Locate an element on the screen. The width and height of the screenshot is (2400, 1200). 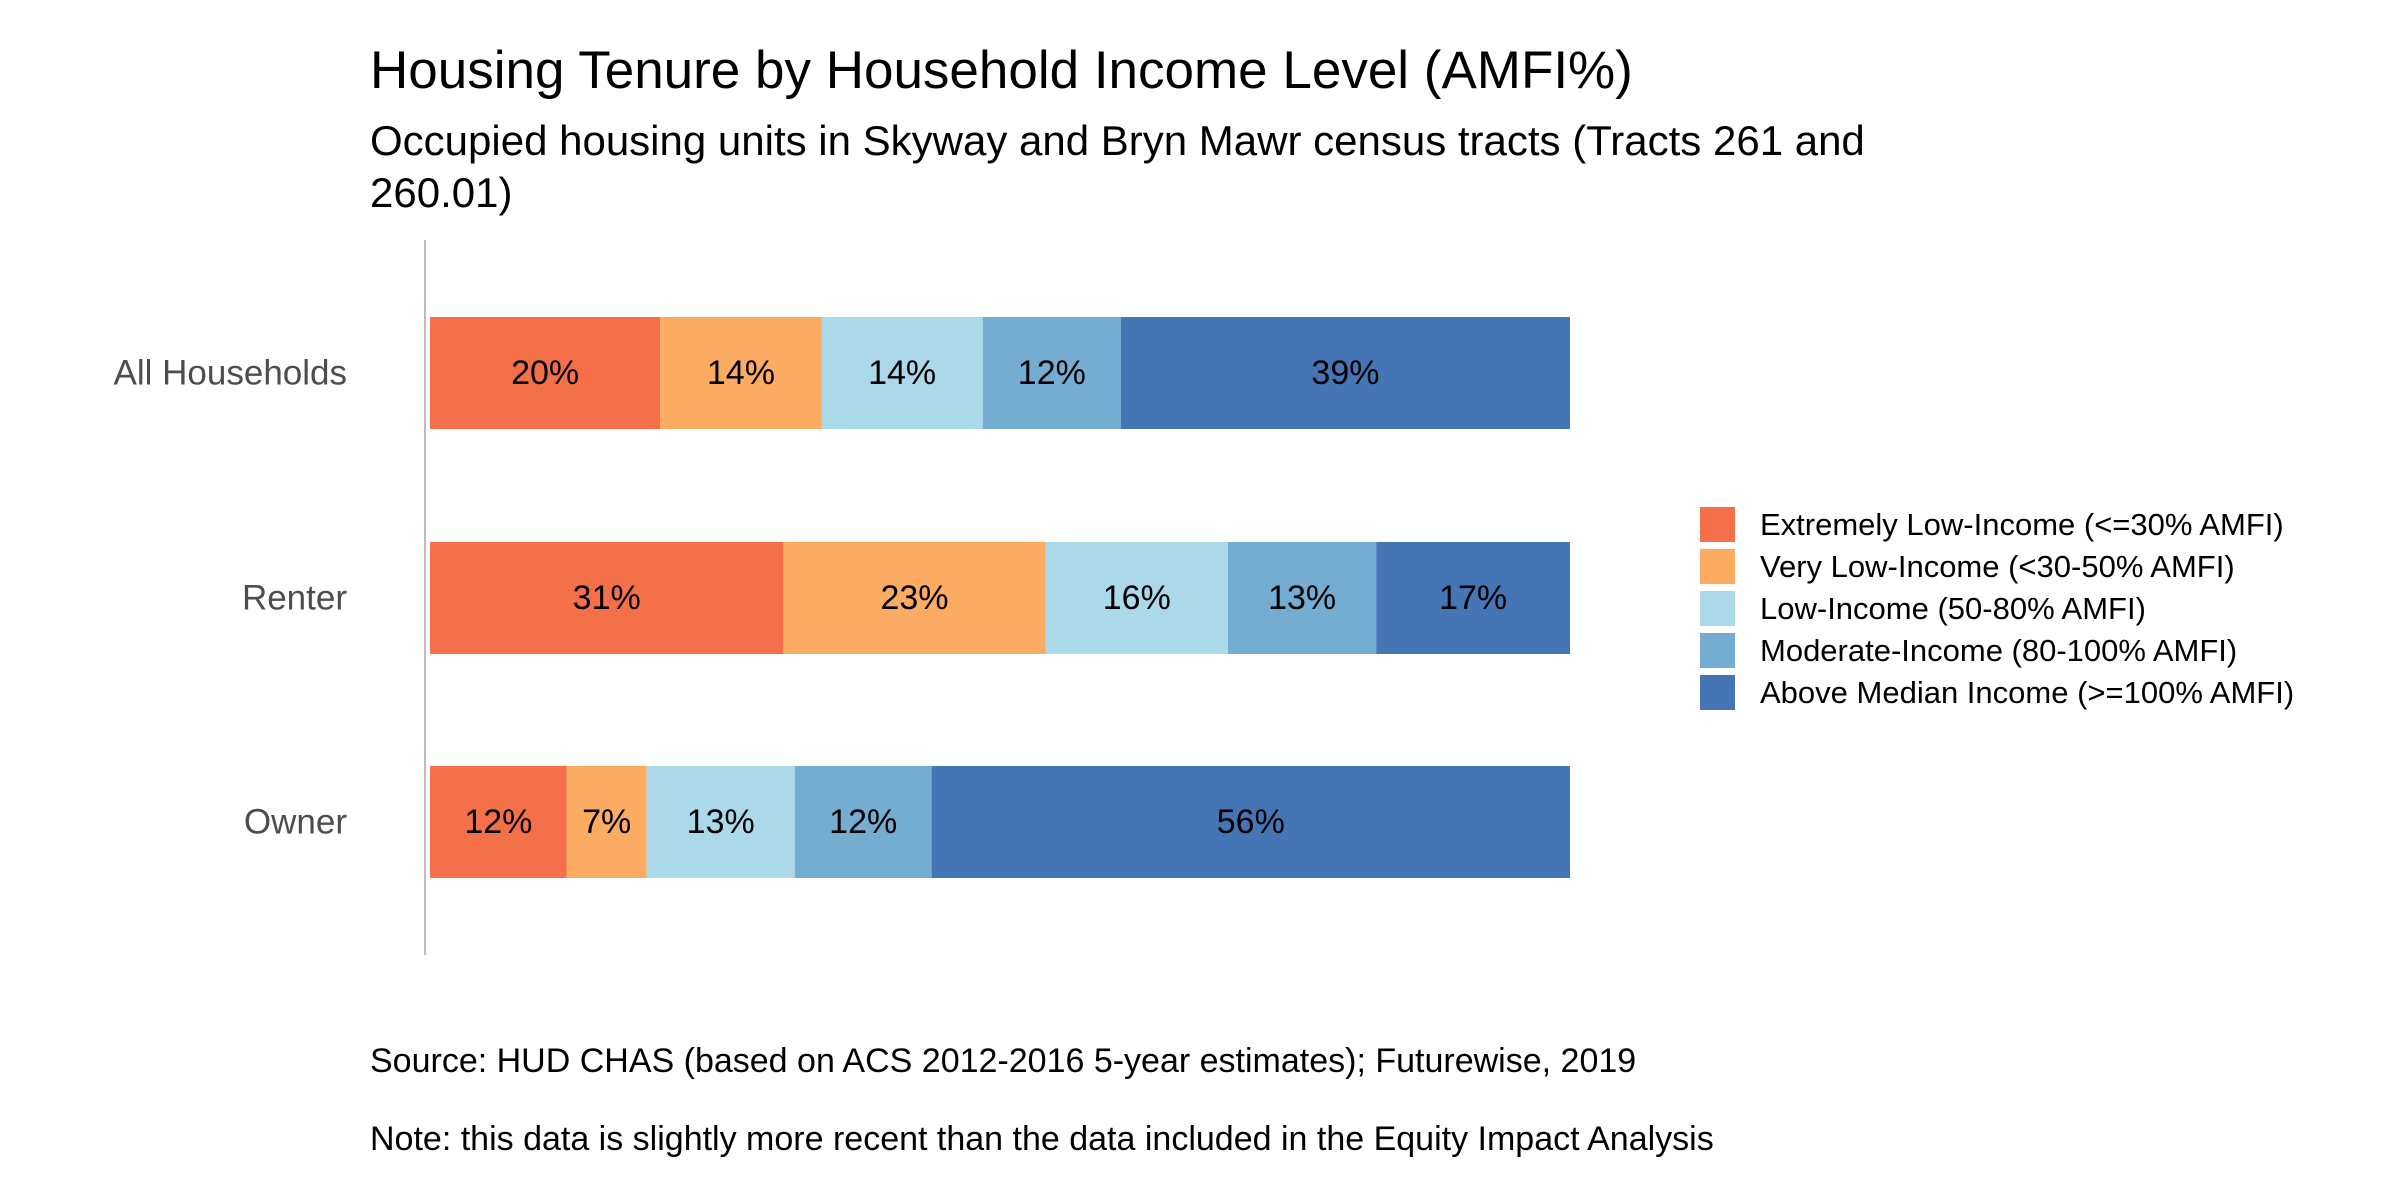
data-label: 17% is located at coordinates (1473, 598).